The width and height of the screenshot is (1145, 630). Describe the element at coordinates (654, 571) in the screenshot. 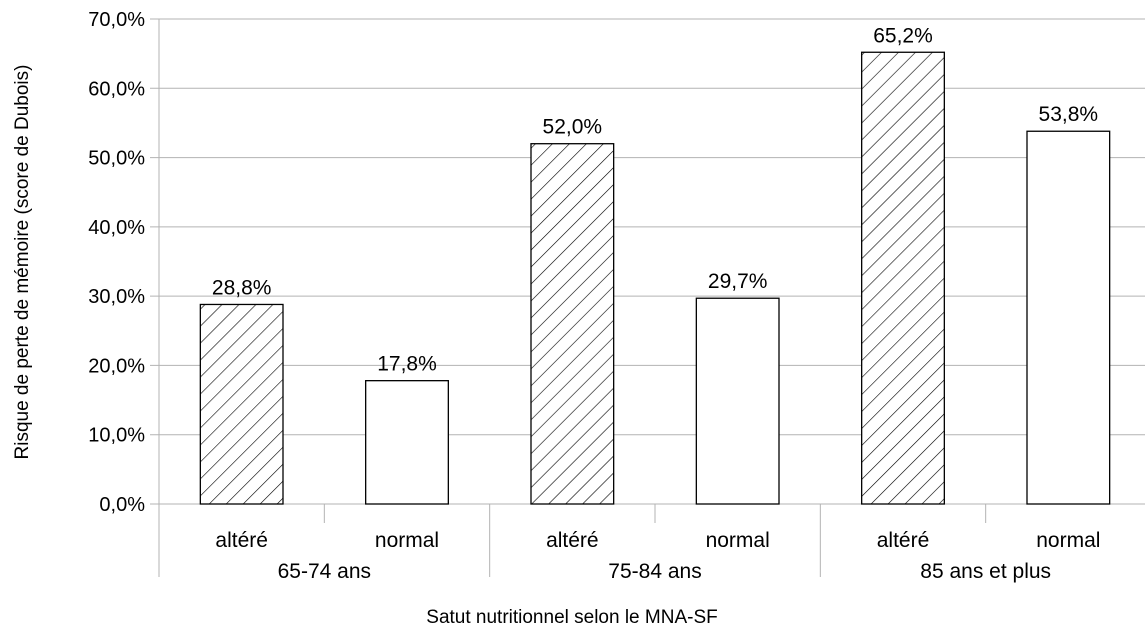

I see `x-group-label: 75-84 ans` at that location.